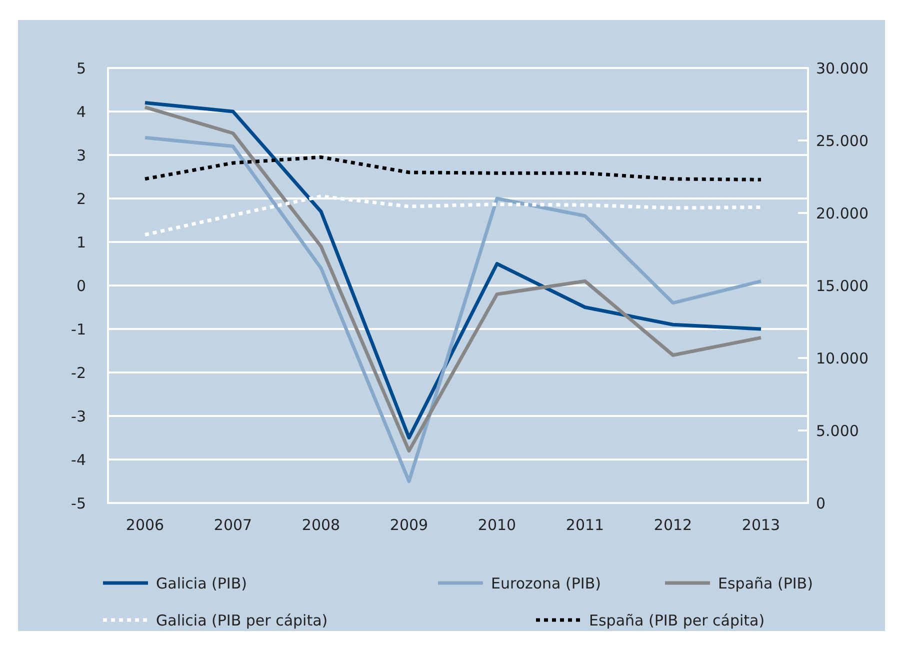 The height and width of the screenshot is (649, 903). What do you see at coordinates (821, 503) in the screenshot?
I see `y2-tick-label: 0` at bounding box center [821, 503].